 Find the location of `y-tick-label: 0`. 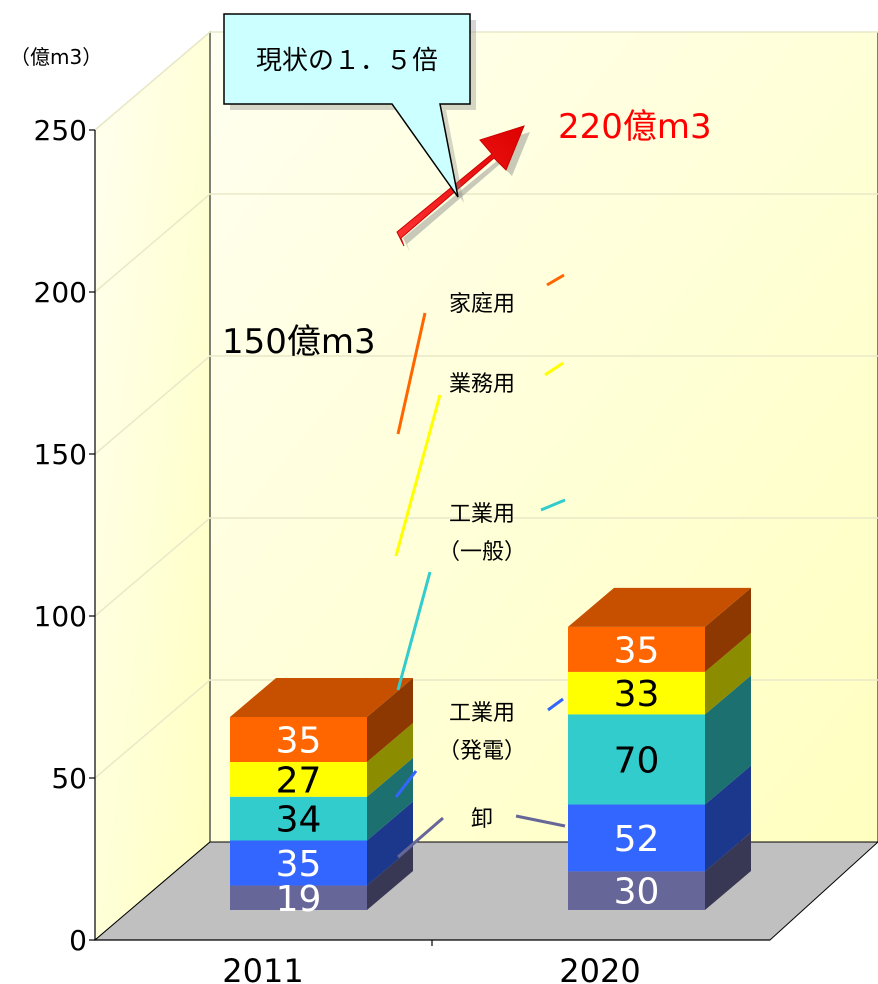

y-tick-label: 0 is located at coordinates (78, 940).